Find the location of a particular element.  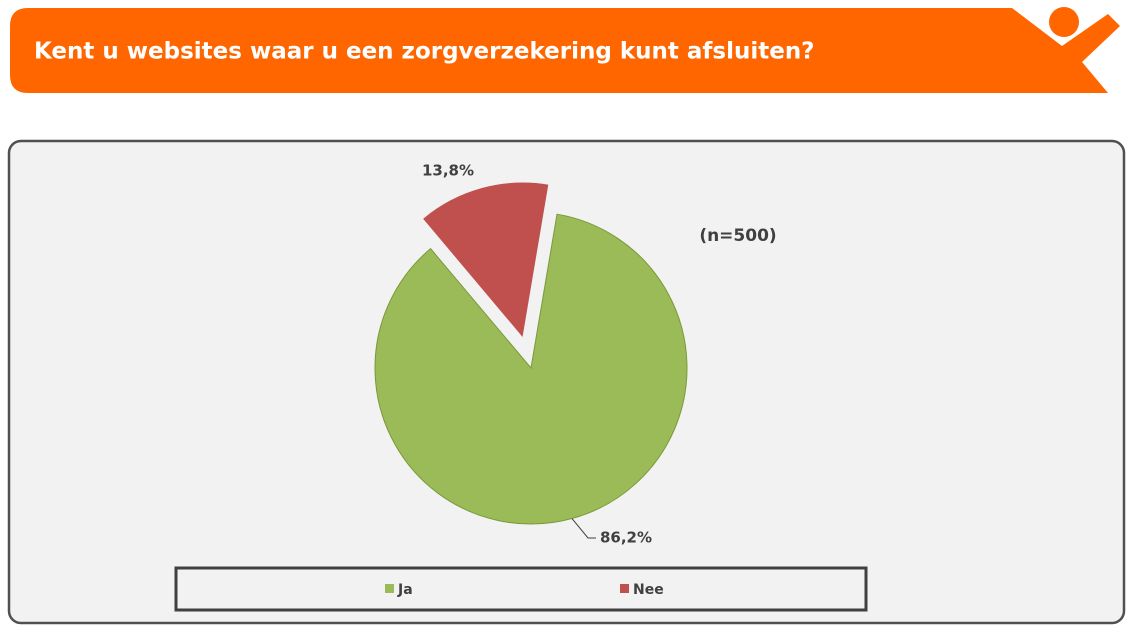

legend-label: Ja is located at coordinates (405, 590).